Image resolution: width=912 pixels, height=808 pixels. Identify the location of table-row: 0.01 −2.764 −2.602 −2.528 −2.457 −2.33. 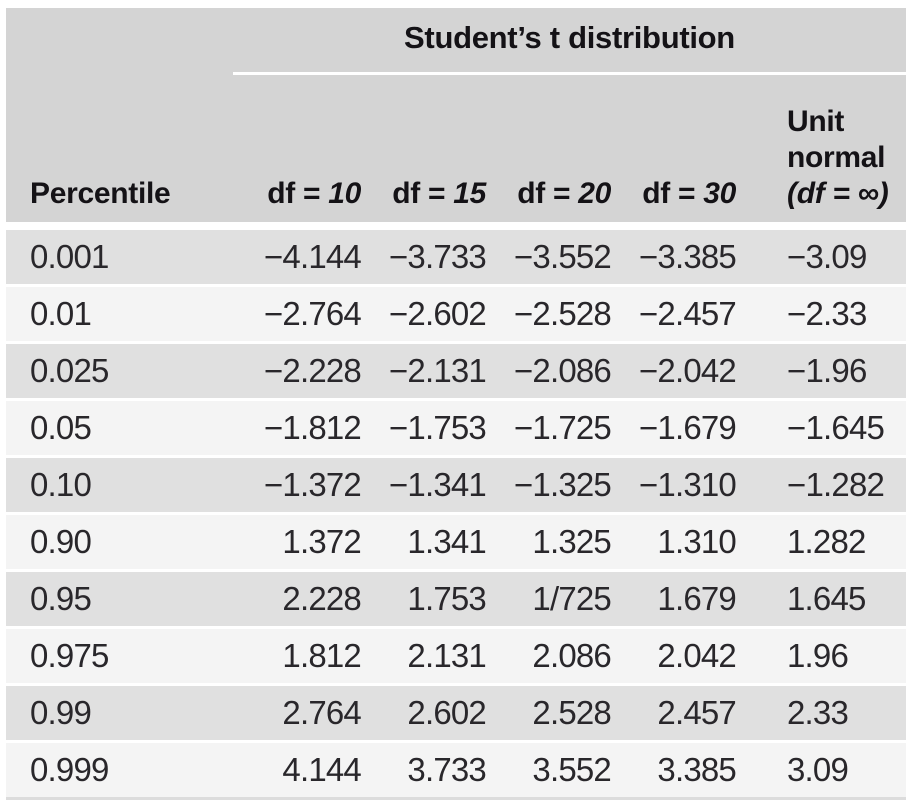
(456, 314).